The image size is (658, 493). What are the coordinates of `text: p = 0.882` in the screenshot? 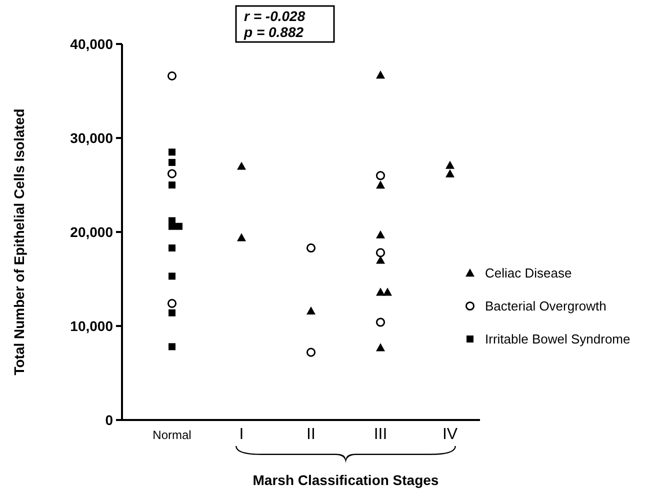 It's located at (273, 32).